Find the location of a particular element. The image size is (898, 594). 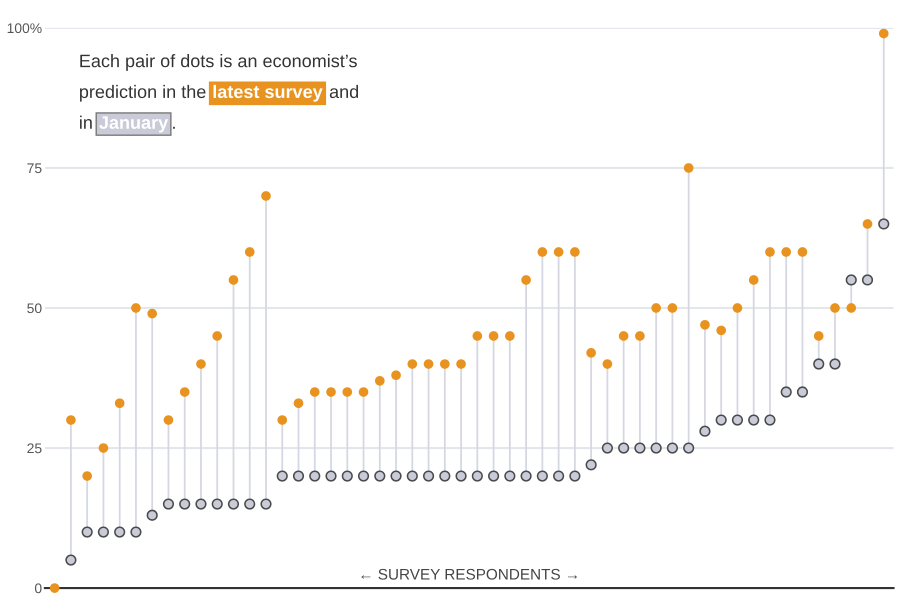

text: latest survey is located at coordinates (268, 93).